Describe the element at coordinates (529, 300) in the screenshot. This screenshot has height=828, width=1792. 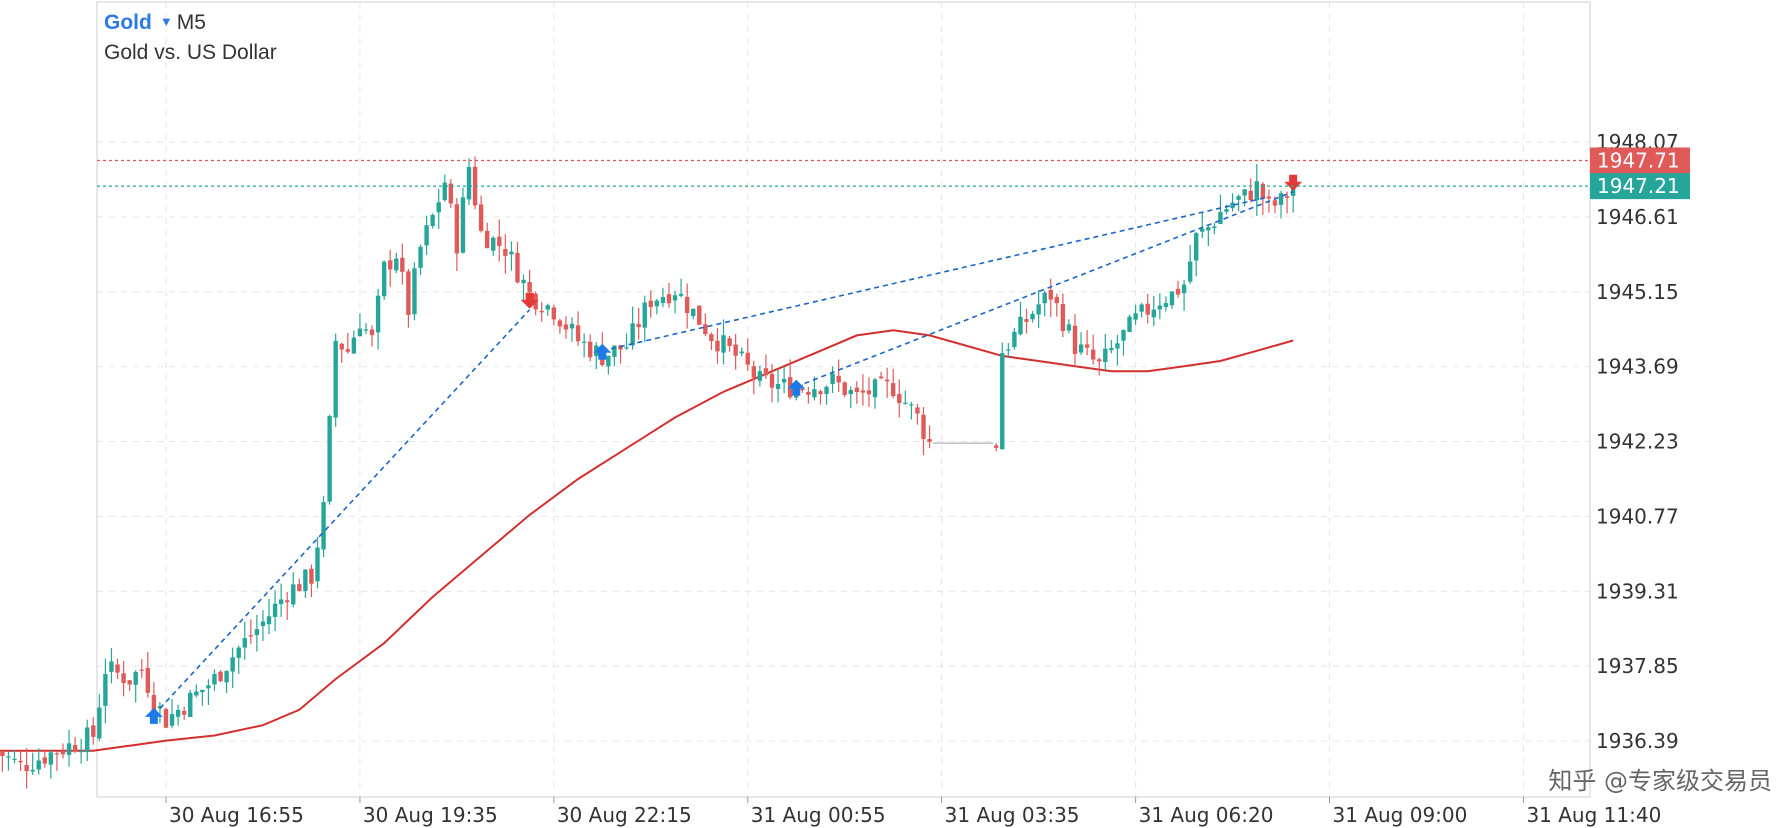
I see `sell-arrow-icon` at that location.